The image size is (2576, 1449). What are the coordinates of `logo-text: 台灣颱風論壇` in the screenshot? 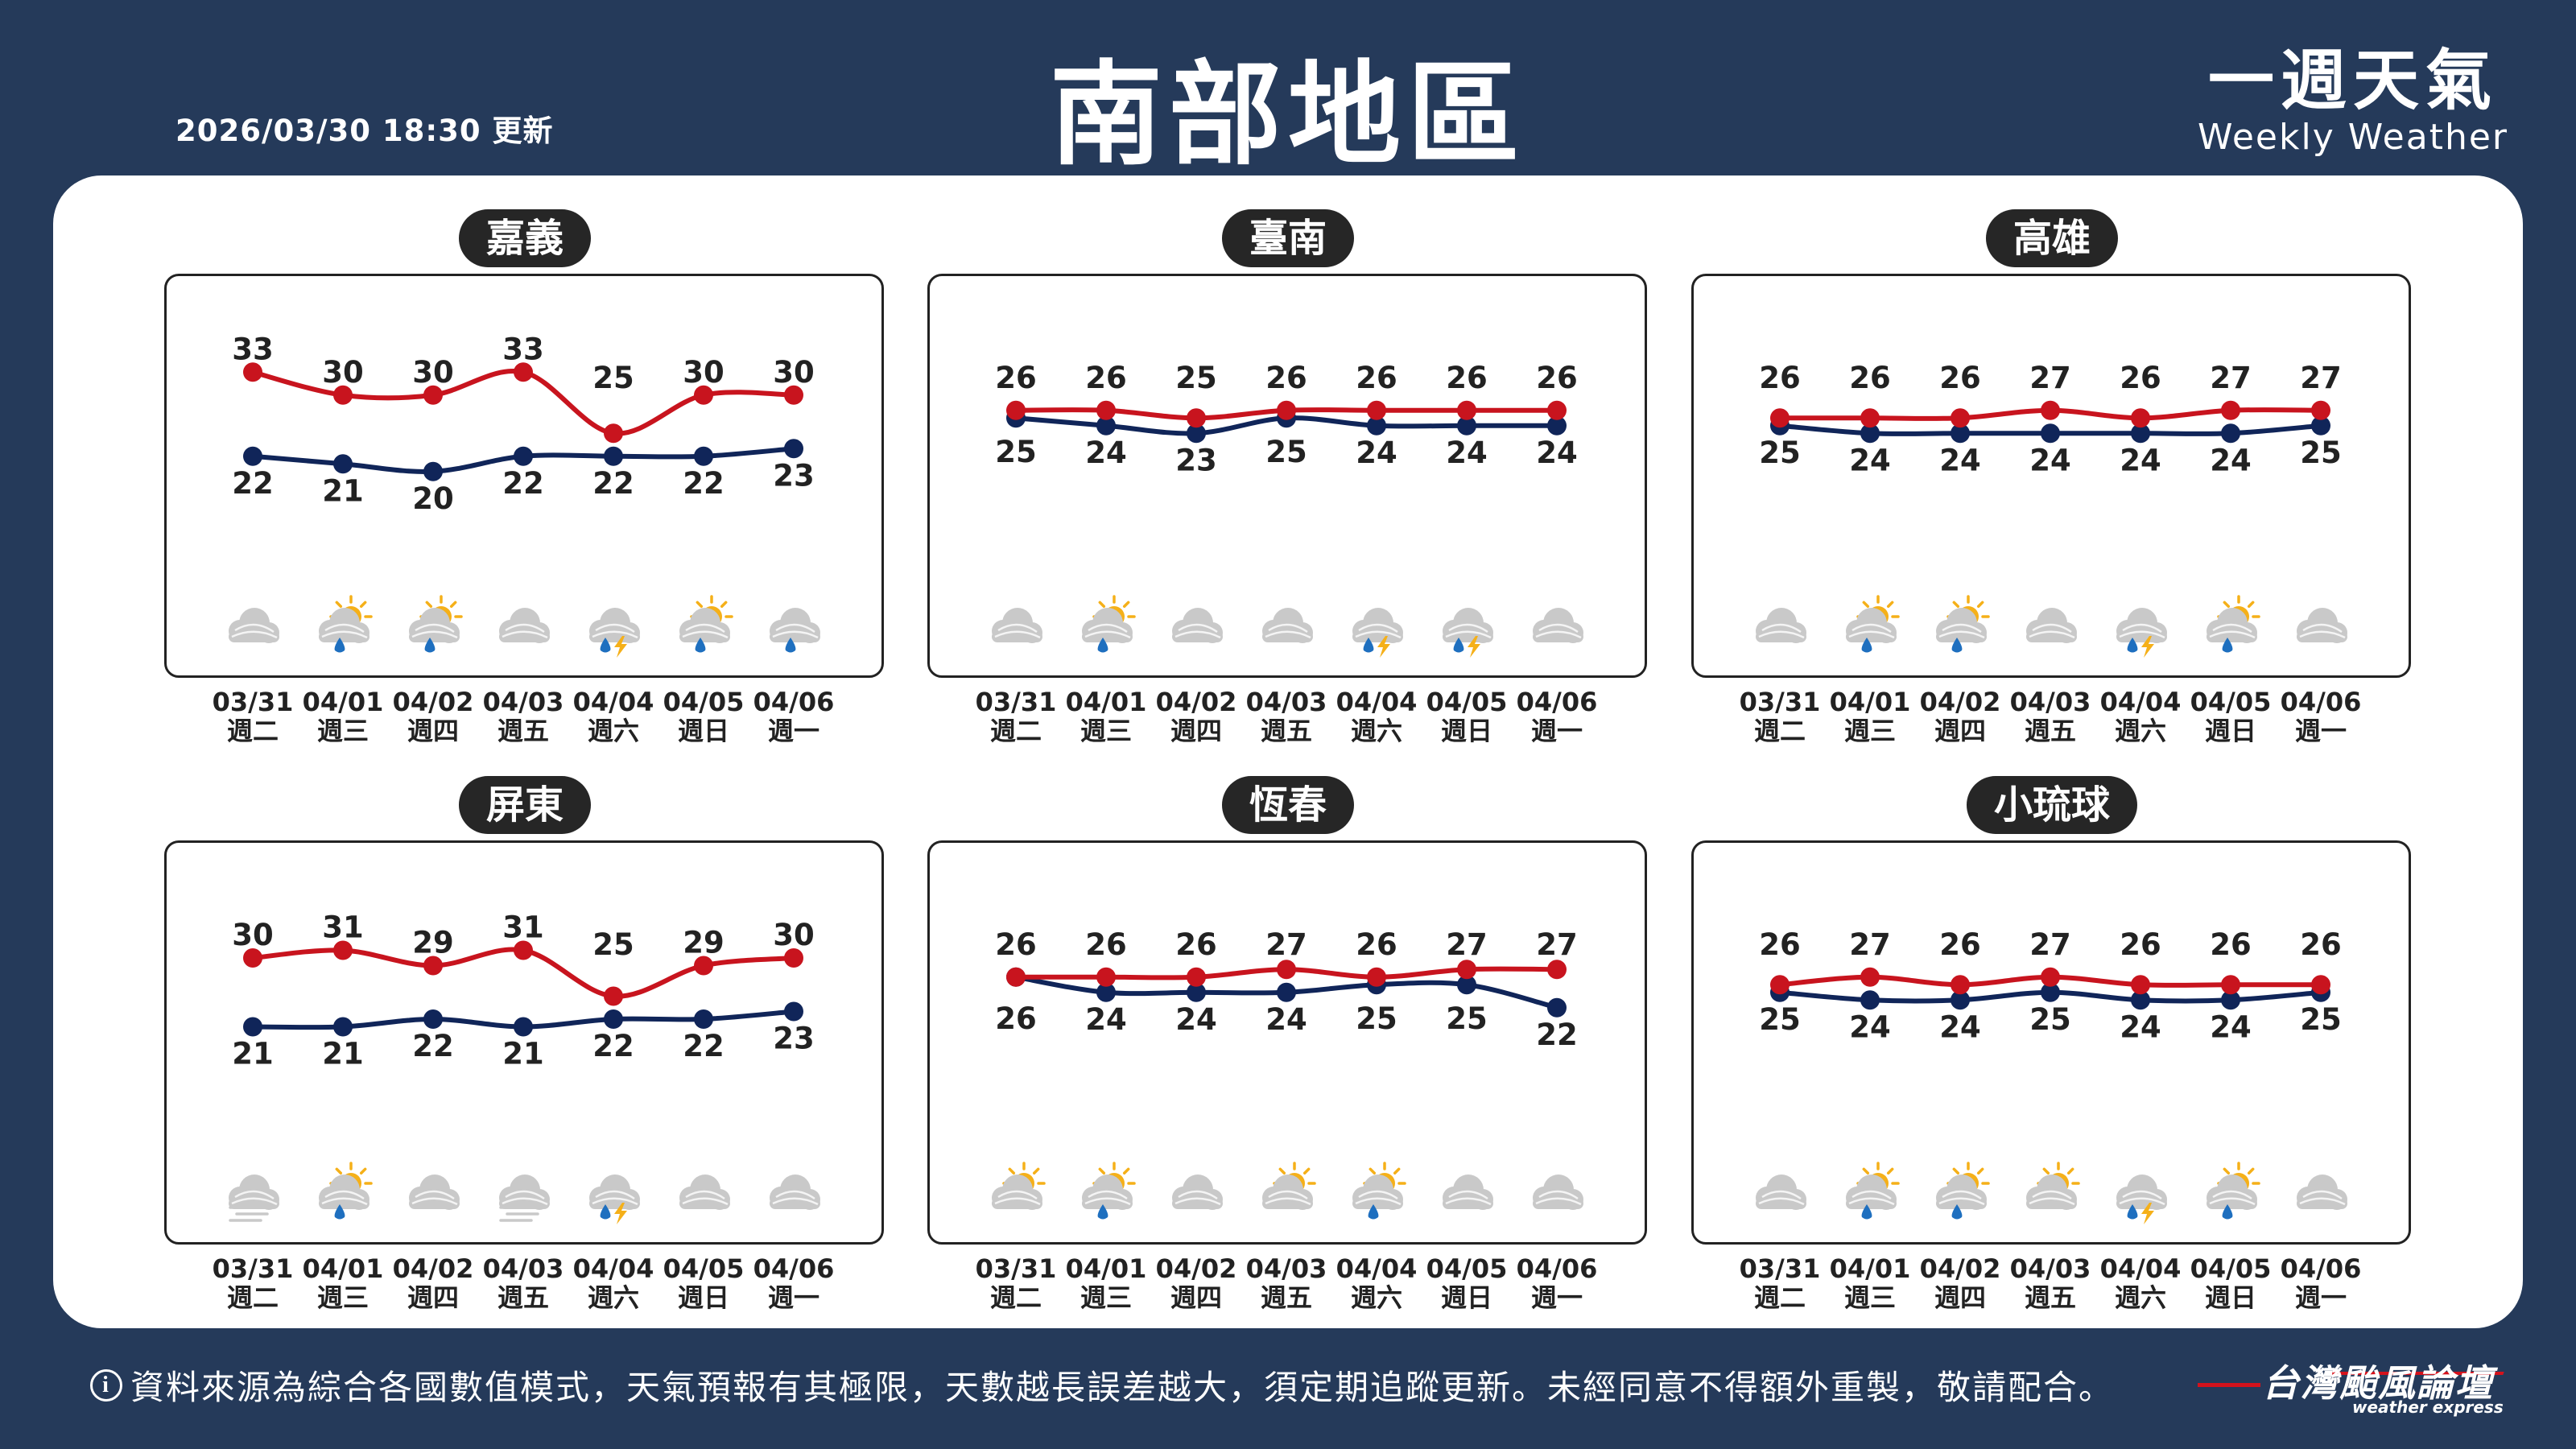 It's located at (2378, 1383).